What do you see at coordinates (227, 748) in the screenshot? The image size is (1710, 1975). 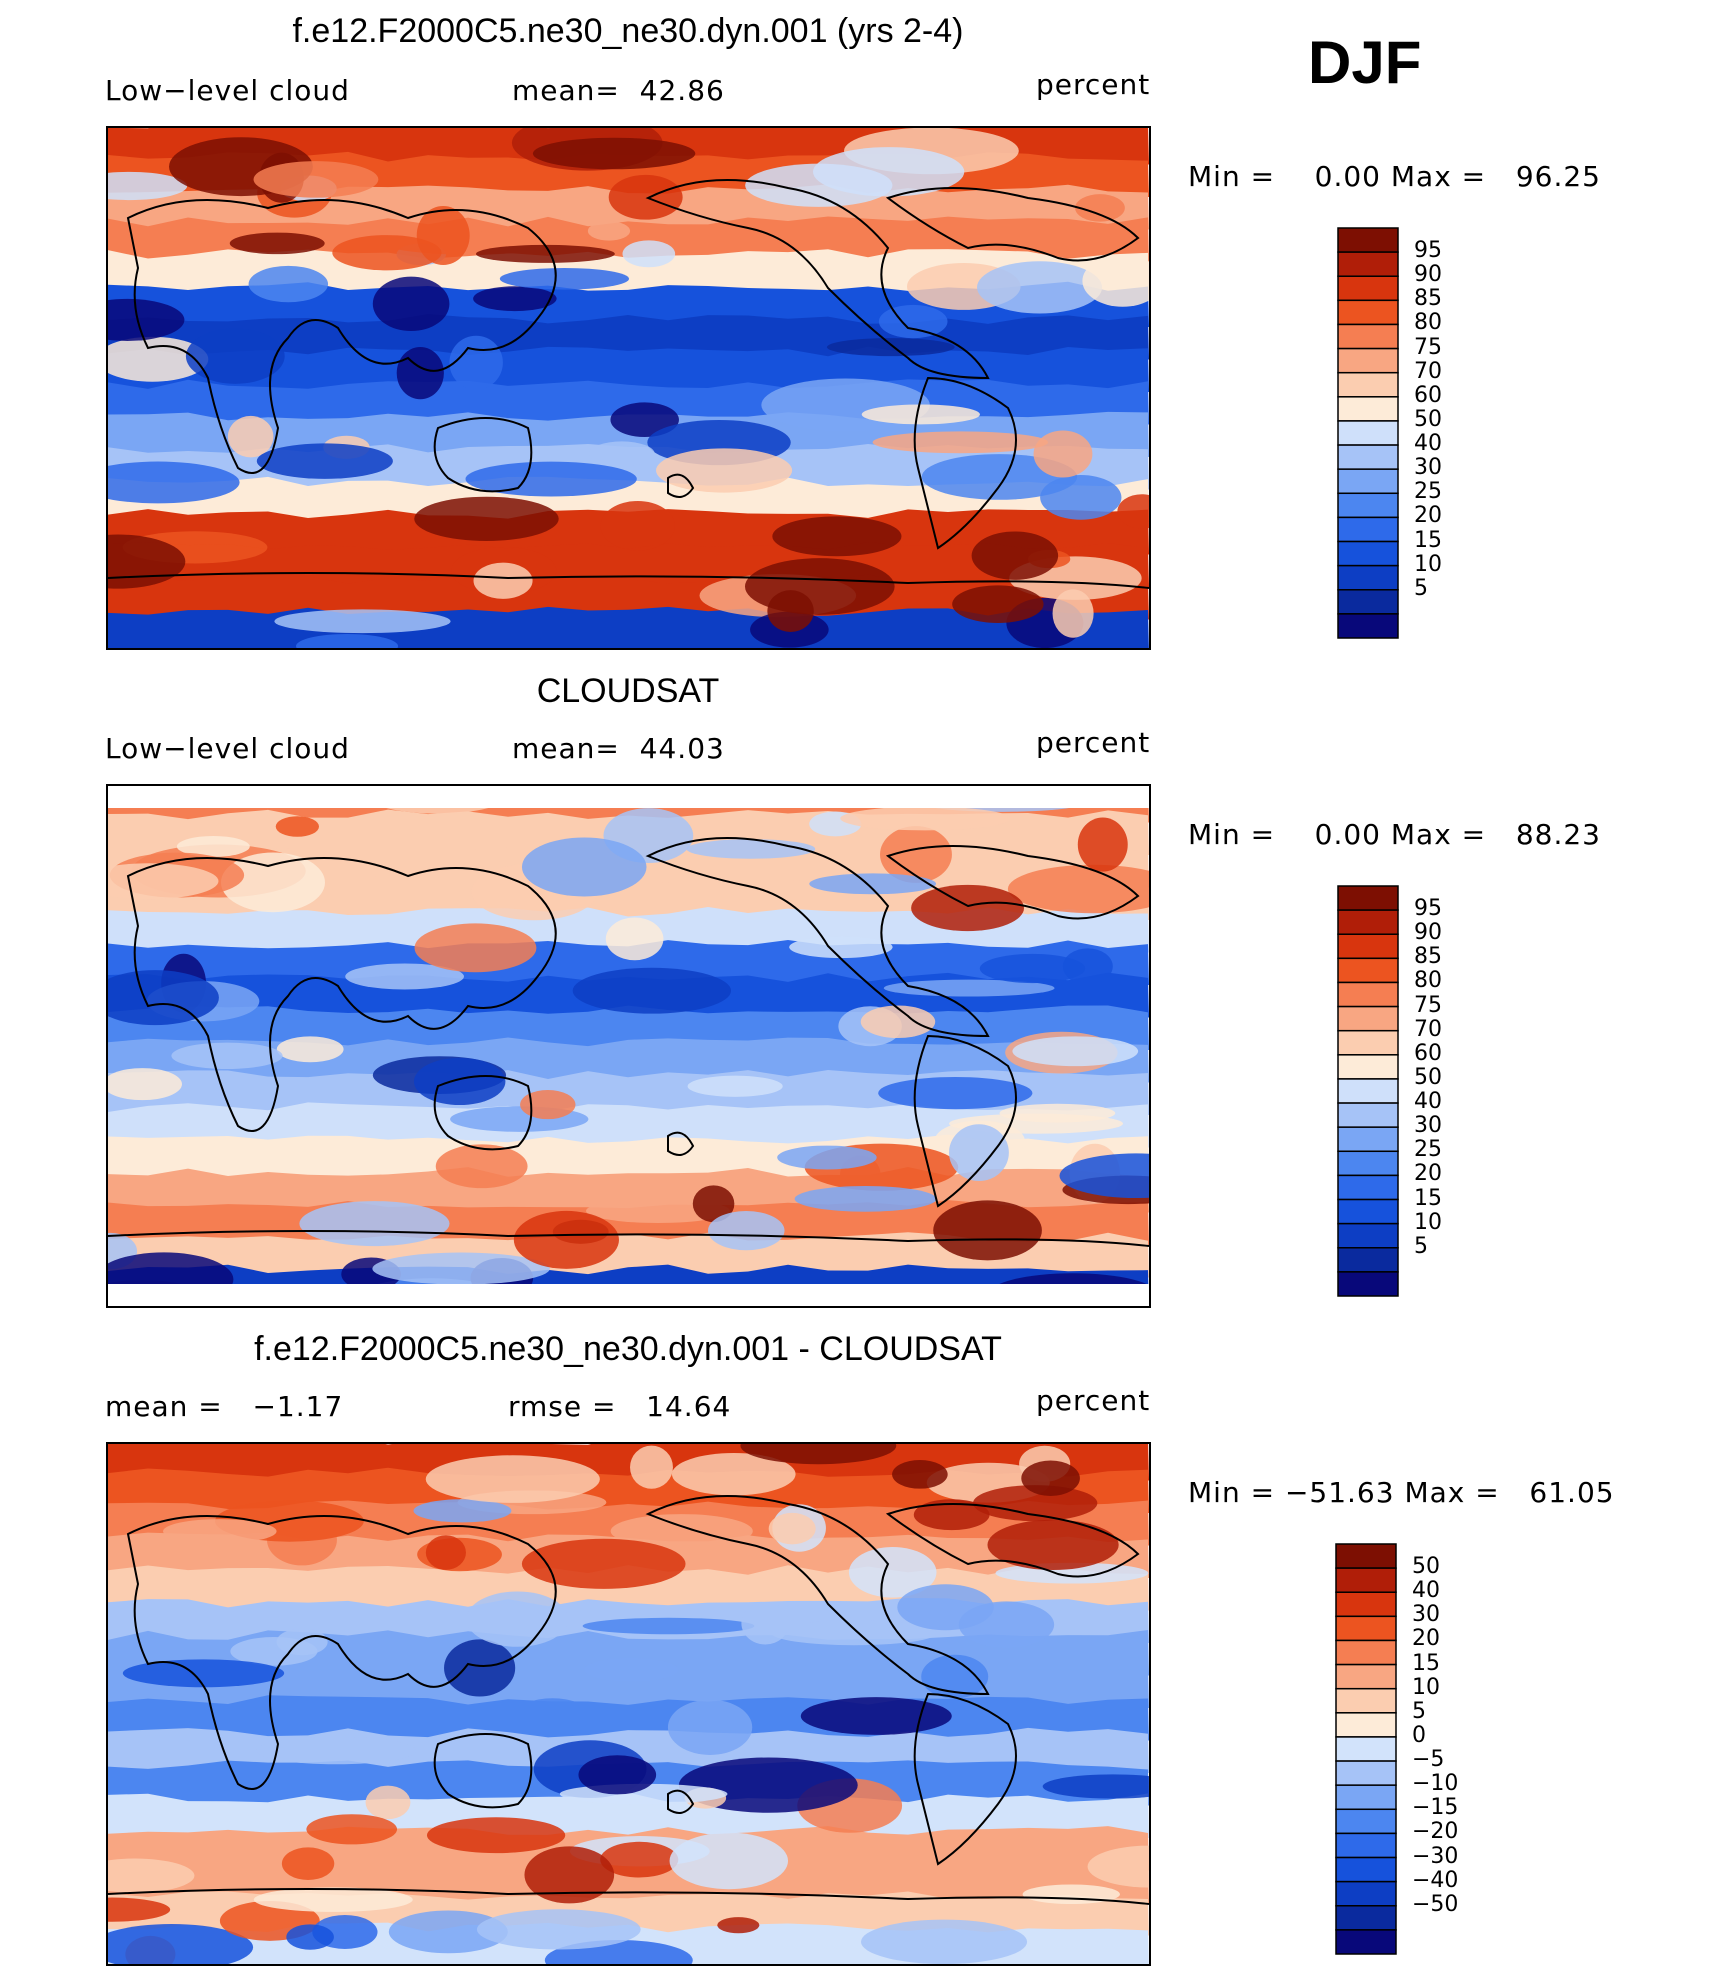 I see `panel-2-variable-label: Low−level cloud` at bounding box center [227, 748].